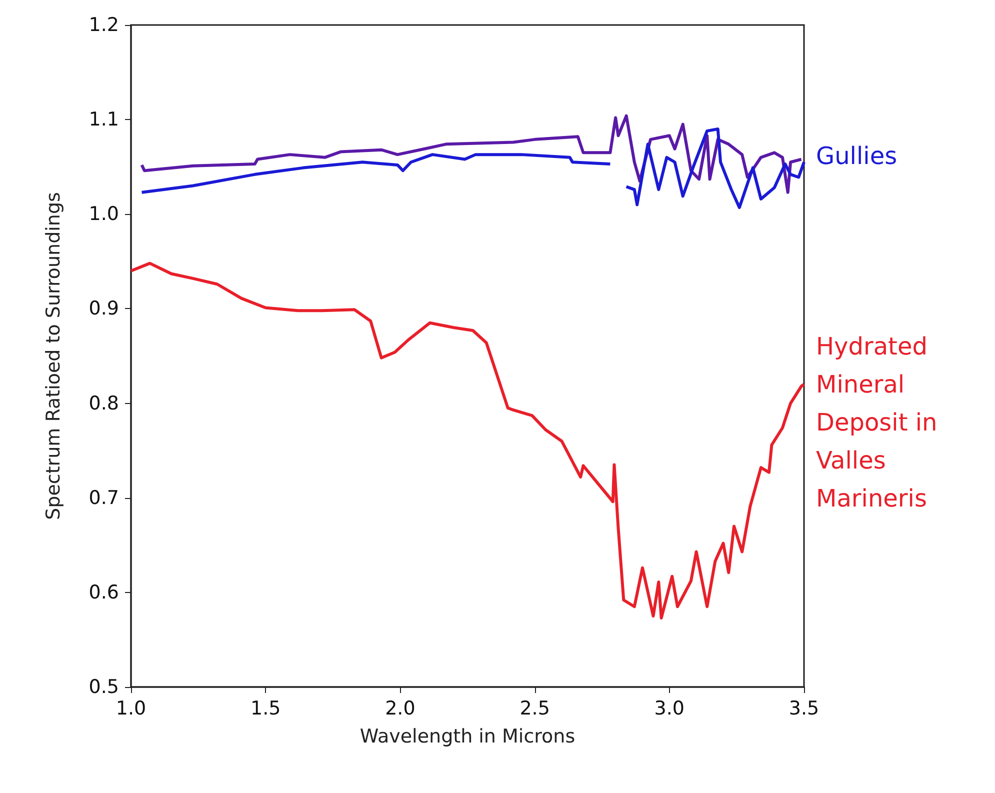  What do you see at coordinates (103, 119) in the screenshot?
I see `y-tick-label: 1.1` at bounding box center [103, 119].